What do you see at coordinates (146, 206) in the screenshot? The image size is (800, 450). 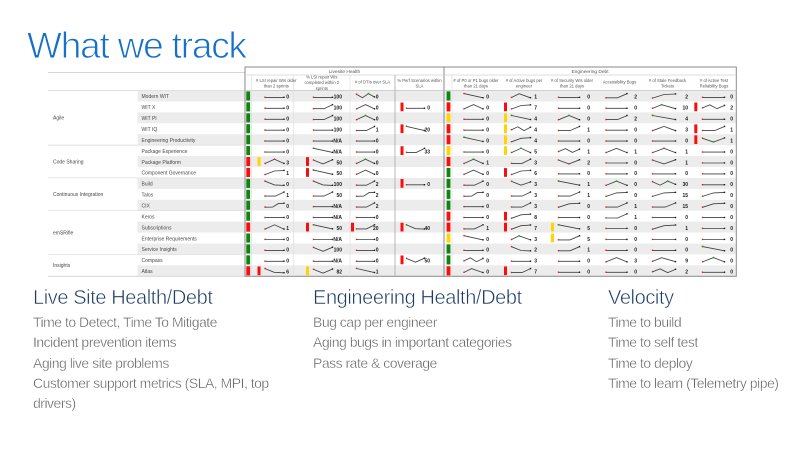 I see `svg-text: CIX` at bounding box center [146, 206].